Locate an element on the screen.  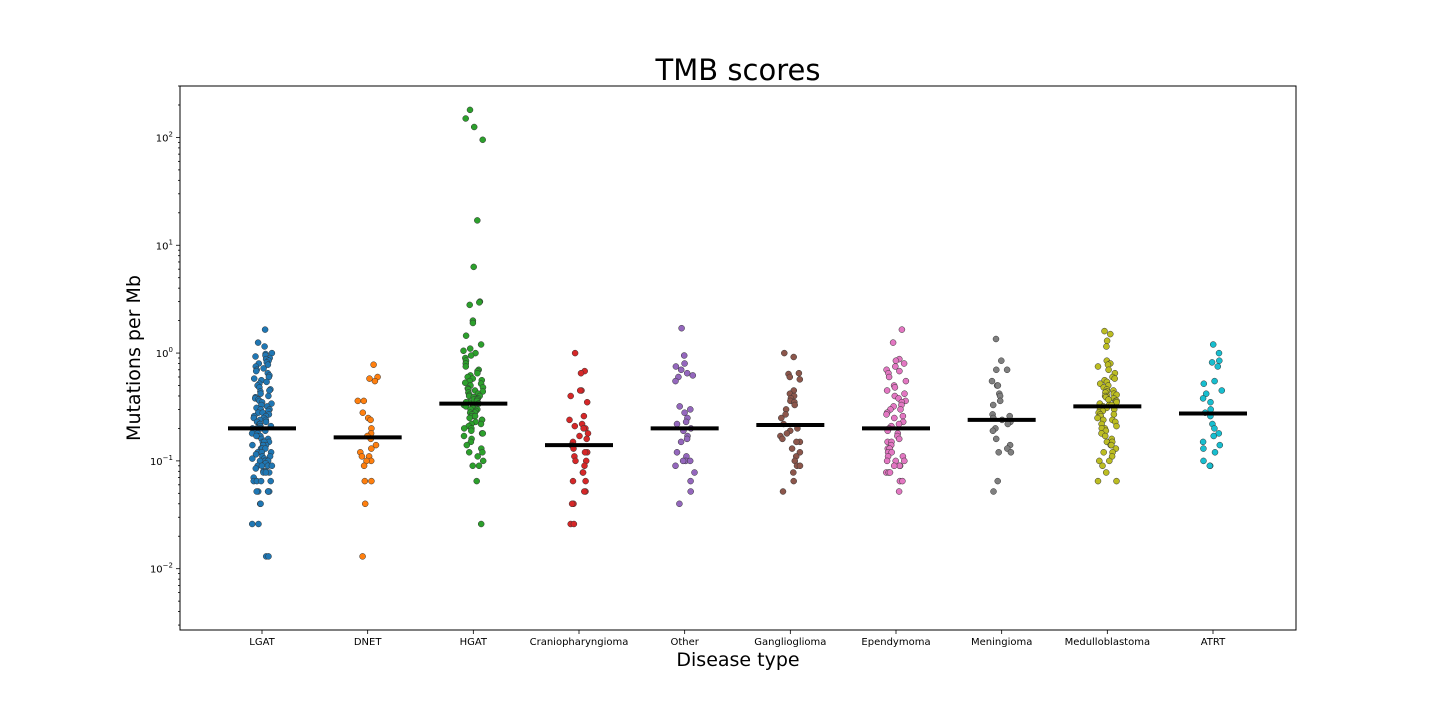
x-tick-label: Other is located at coordinates (684, 642).